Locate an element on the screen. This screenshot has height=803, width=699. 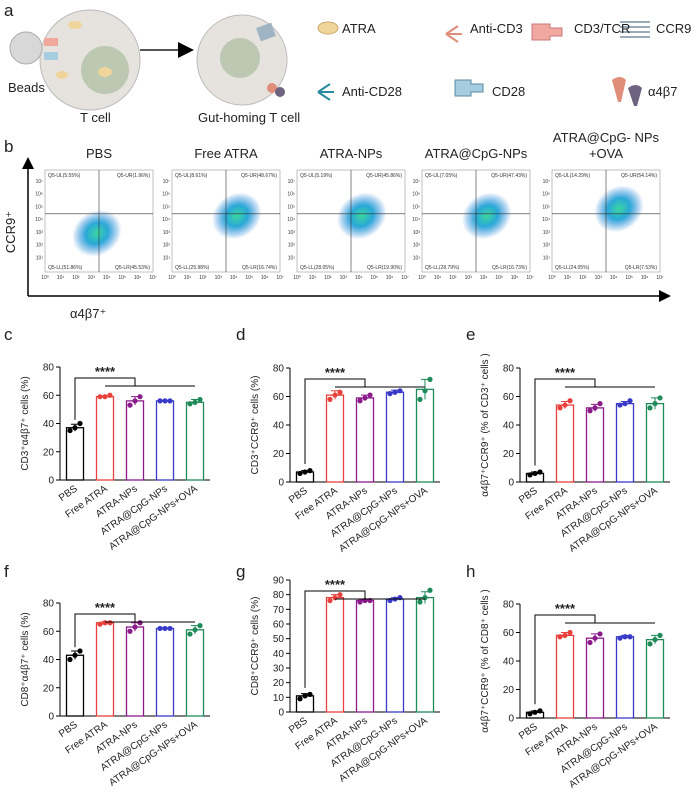
quadrant-label: Q5-LL(28.79%) is located at coordinates (442, 268).